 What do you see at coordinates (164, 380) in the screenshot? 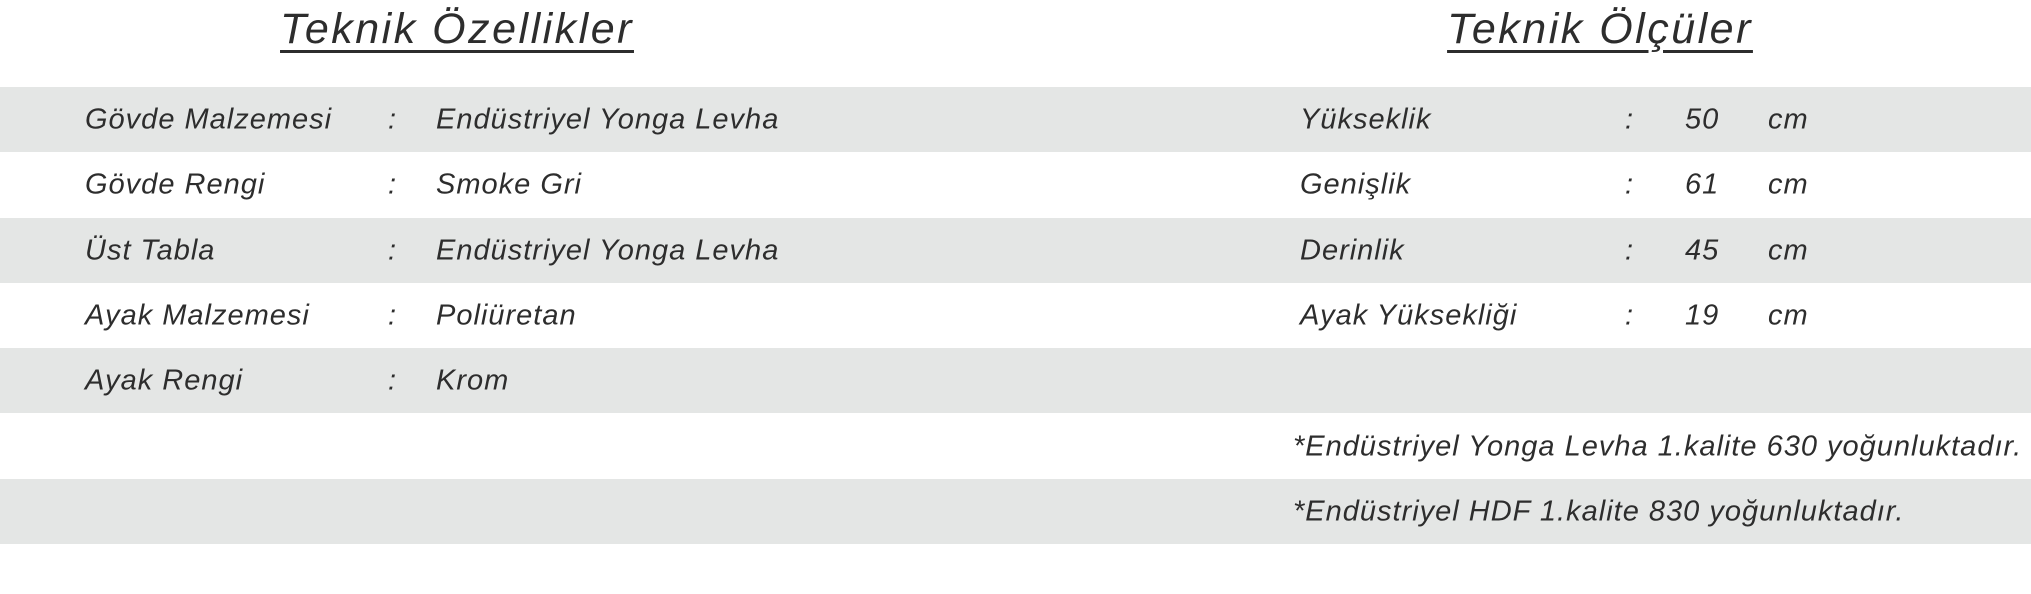
I see `spec-label: Ayak Rengi` at bounding box center [164, 380].